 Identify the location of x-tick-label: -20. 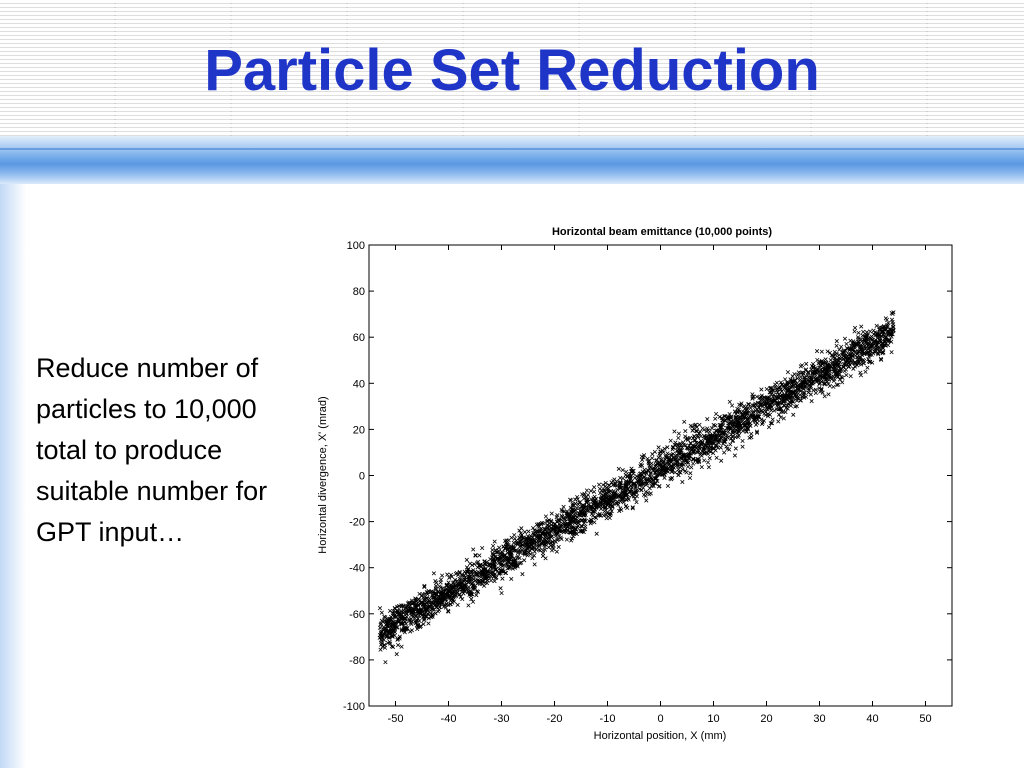
(555, 719).